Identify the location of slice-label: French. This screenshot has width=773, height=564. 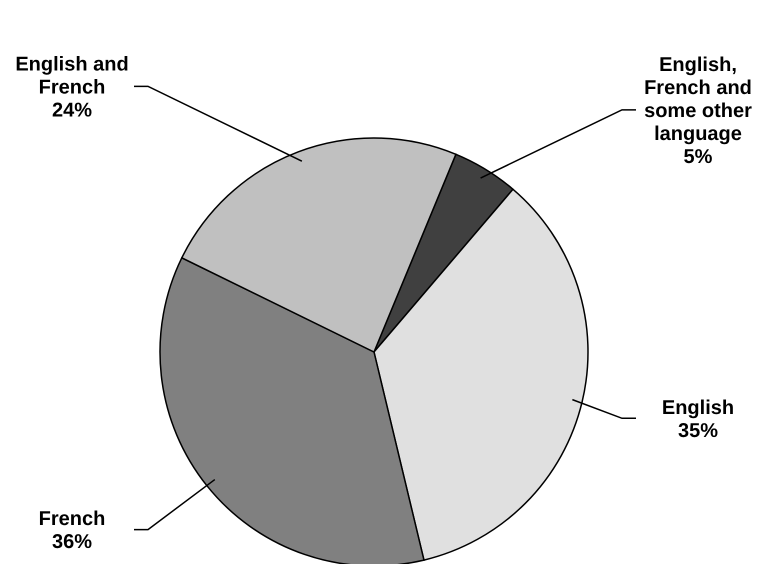
(72, 519).